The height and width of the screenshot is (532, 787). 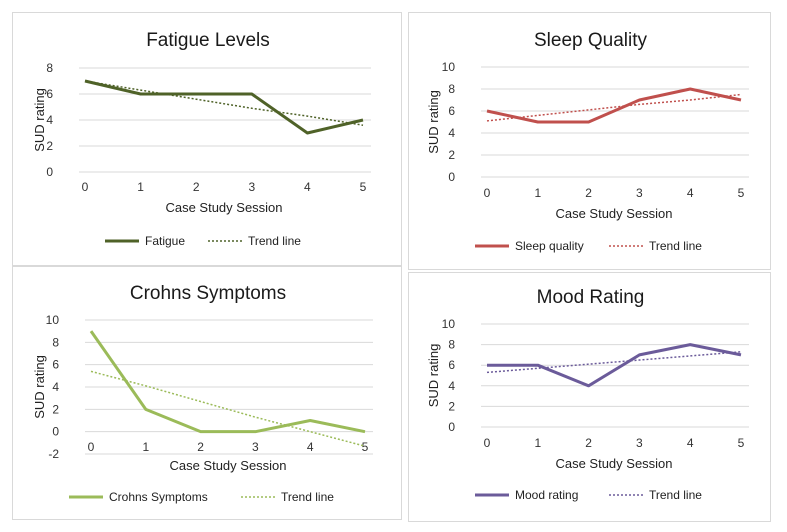 I want to click on legend-label: Fatigue, so click(x=165, y=241).